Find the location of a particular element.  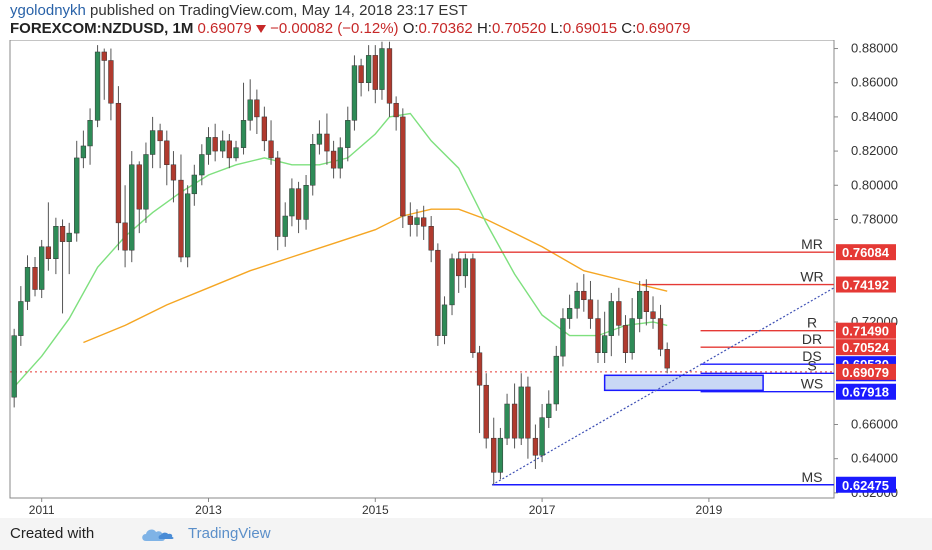

level-badge-ws is located at coordinates (866, 391).